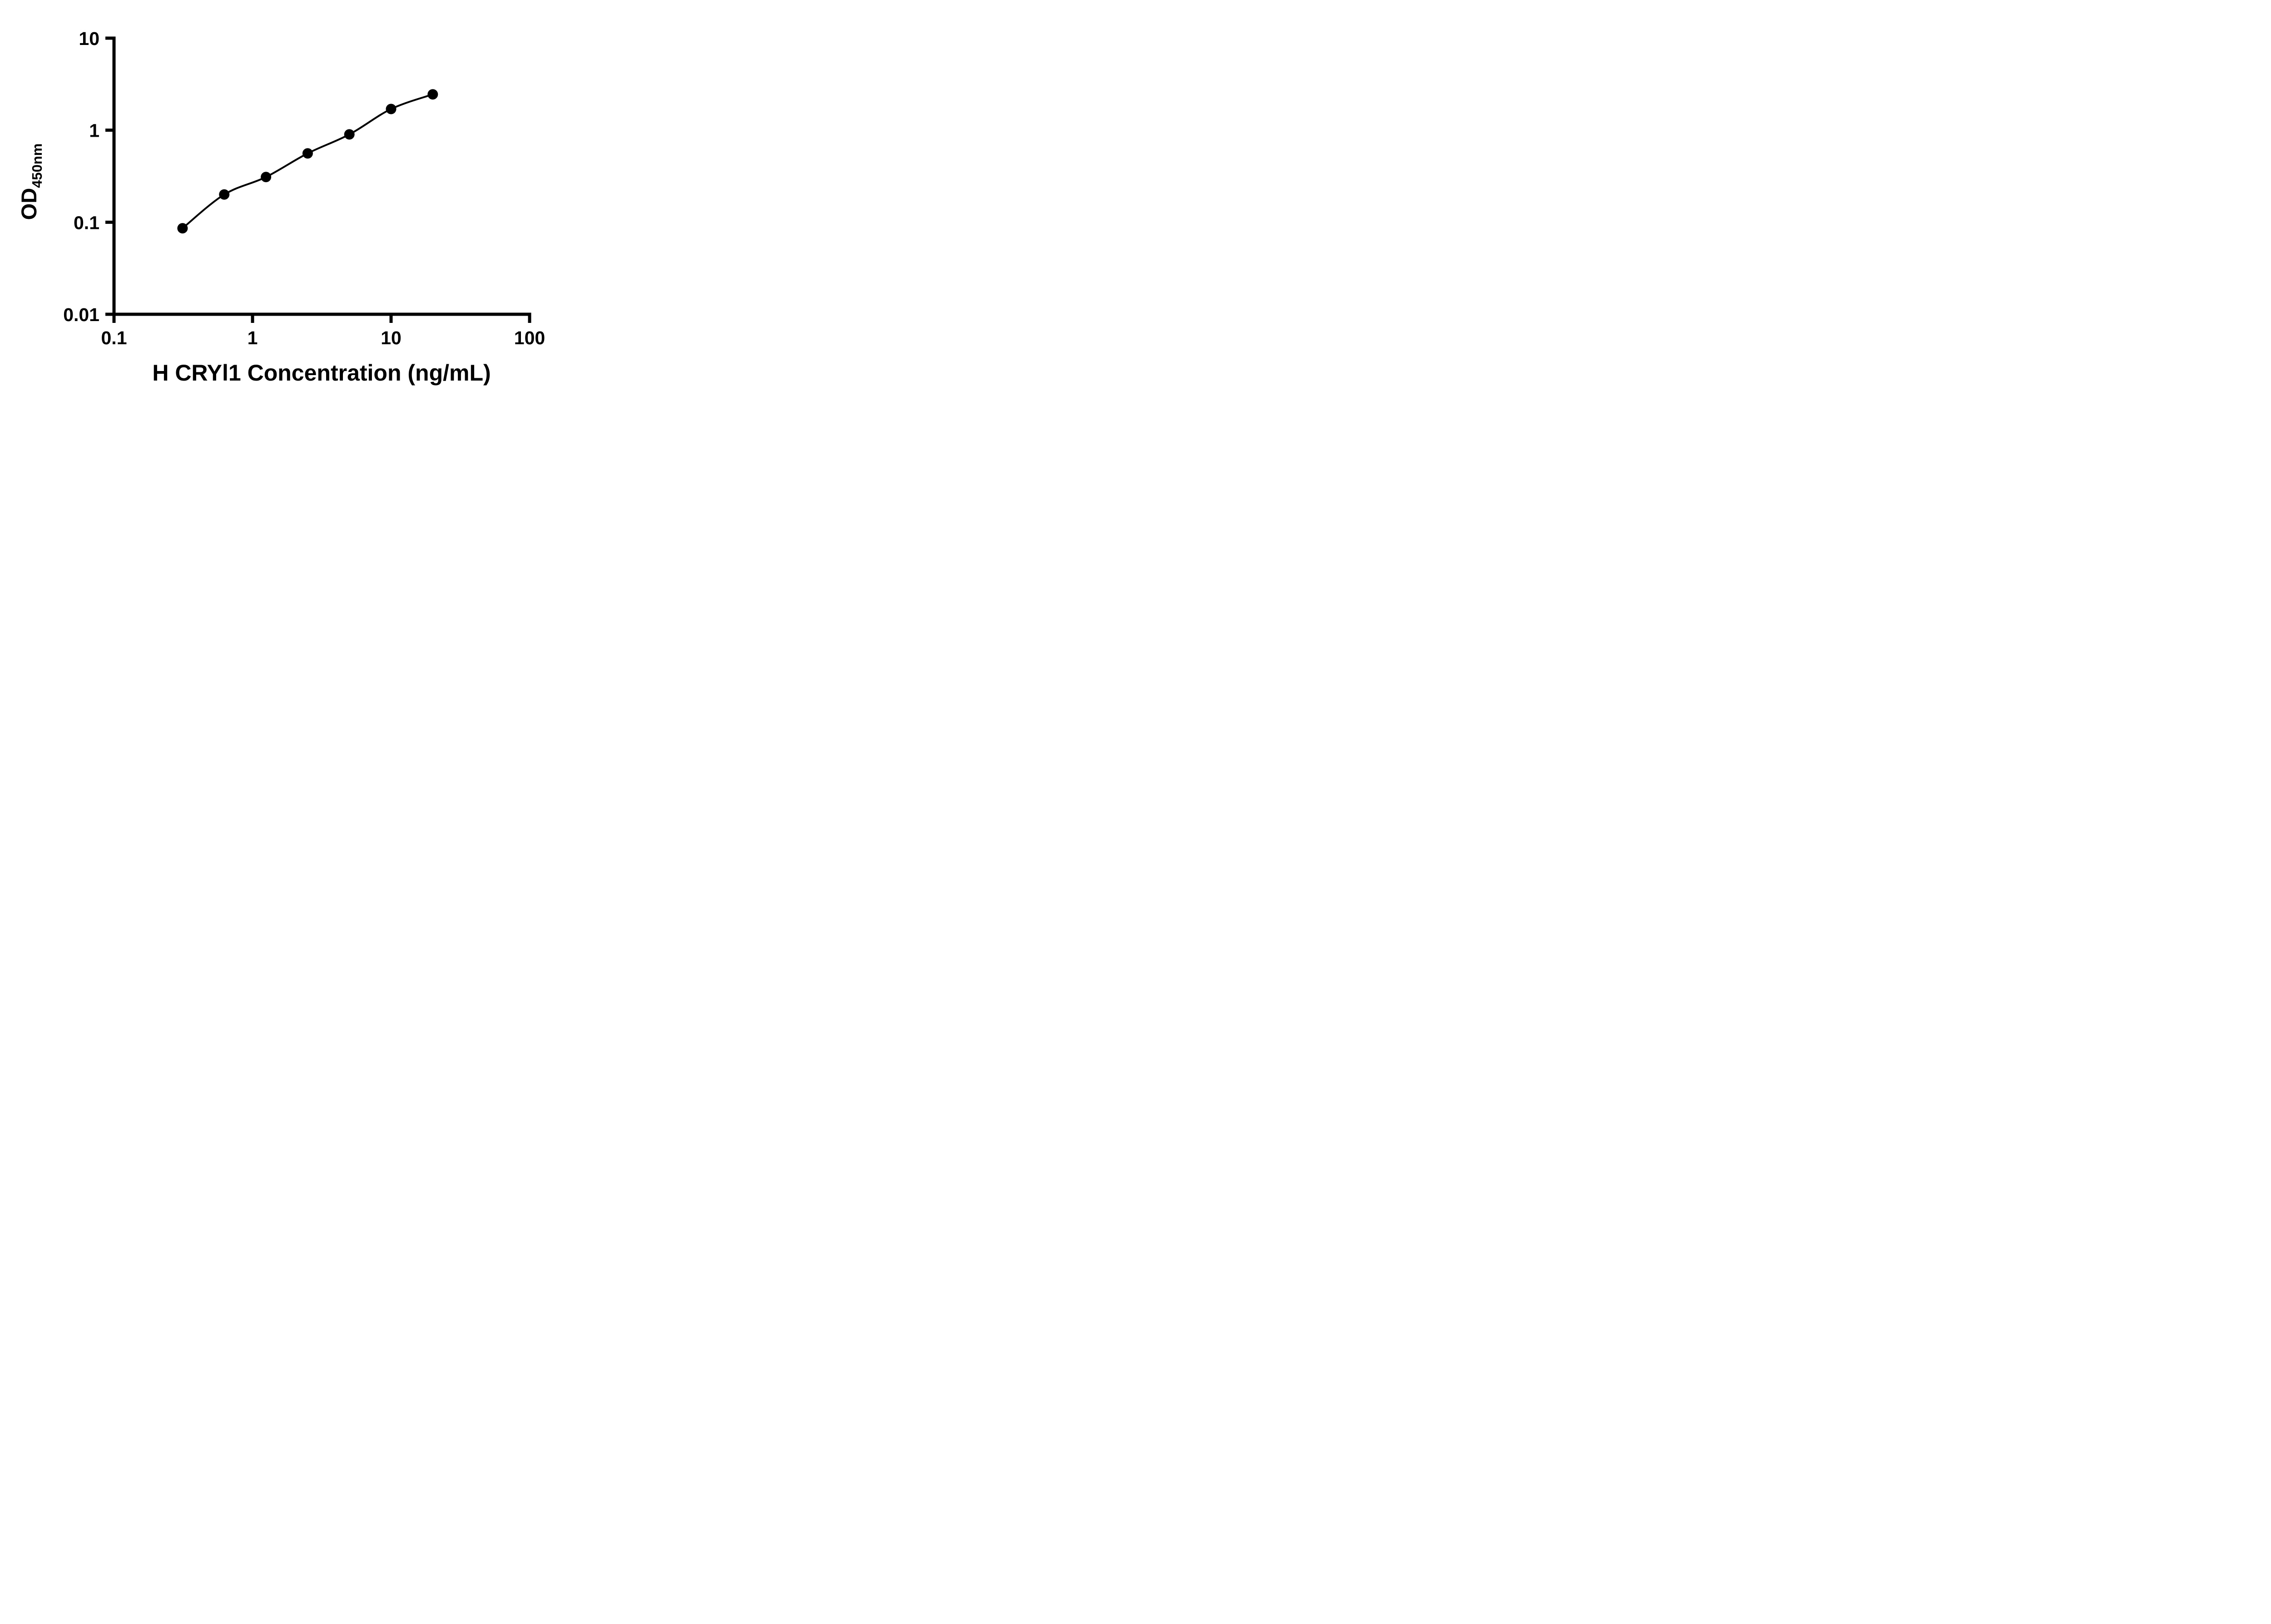  I want to click on y-tick-label: 0.1, so click(86, 222).